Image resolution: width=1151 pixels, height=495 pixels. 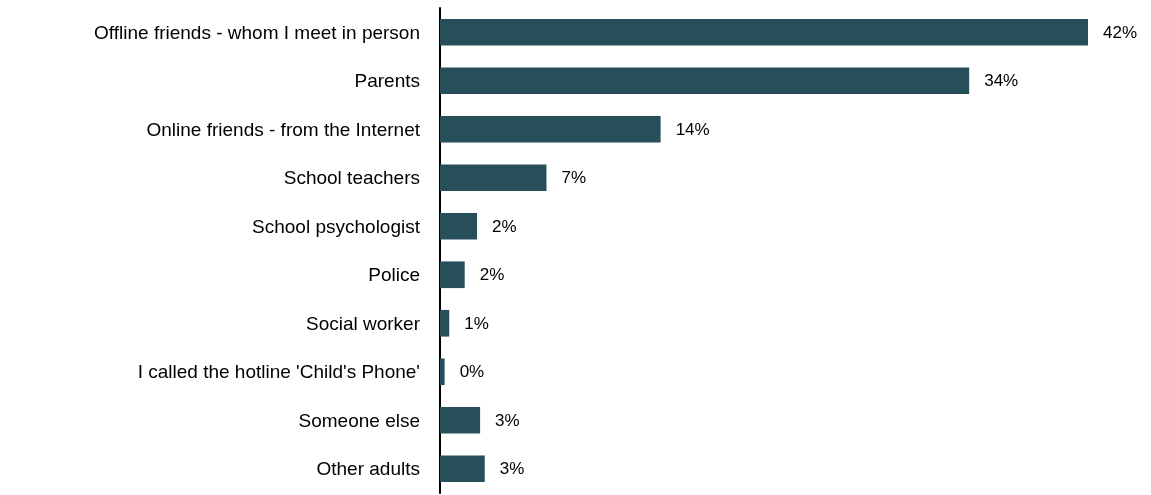 What do you see at coordinates (351, 178) in the screenshot?
I see `y-tick-label: School teachers` at bounding box center [351, 178].